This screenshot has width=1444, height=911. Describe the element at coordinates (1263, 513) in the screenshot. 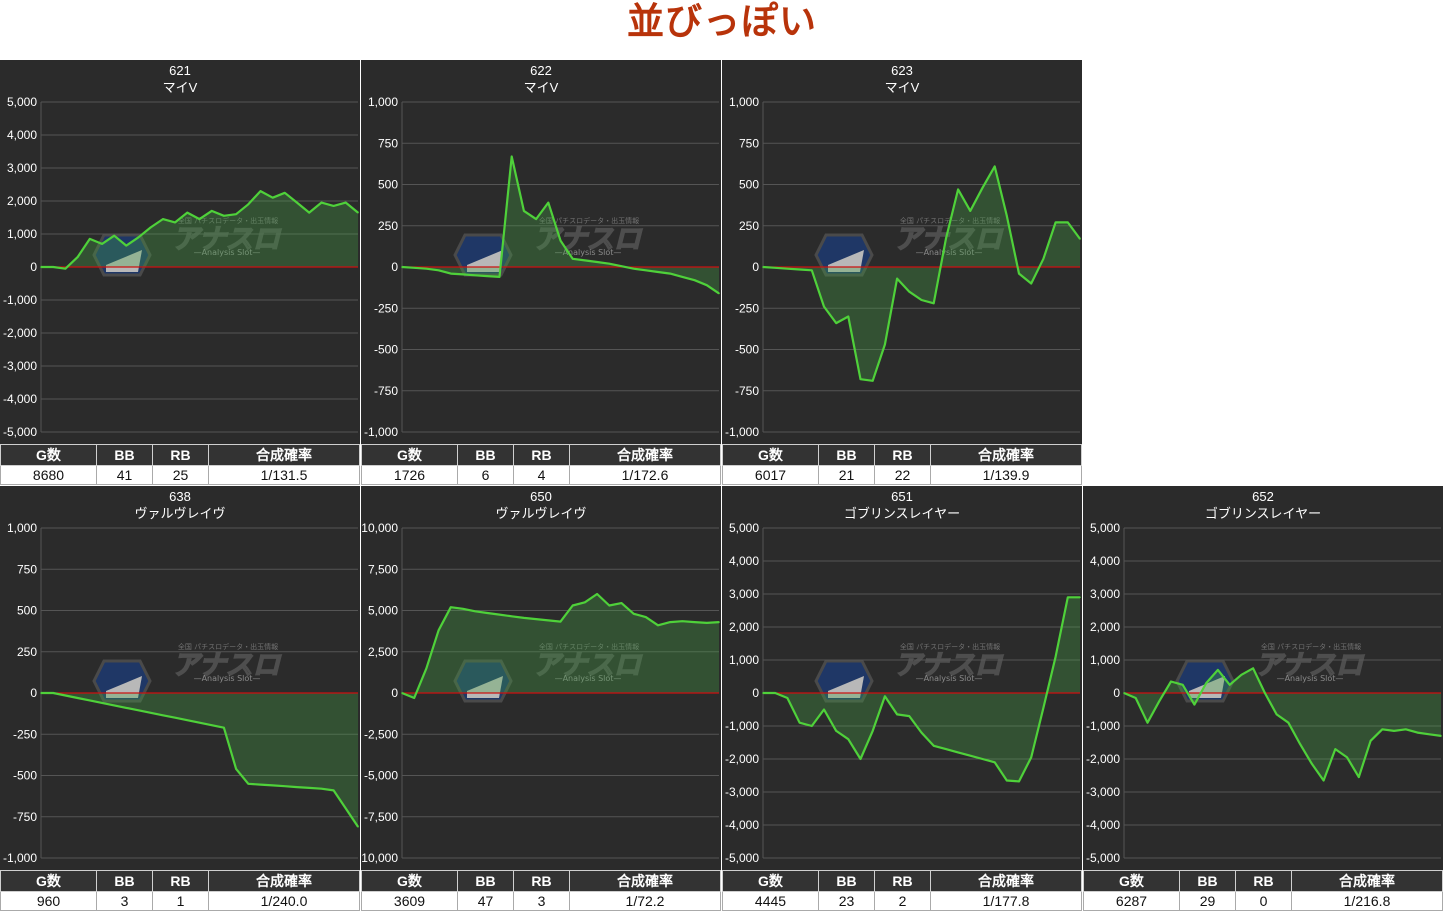

I see `machine-name: ゴブリンスレイヤー` at that location.